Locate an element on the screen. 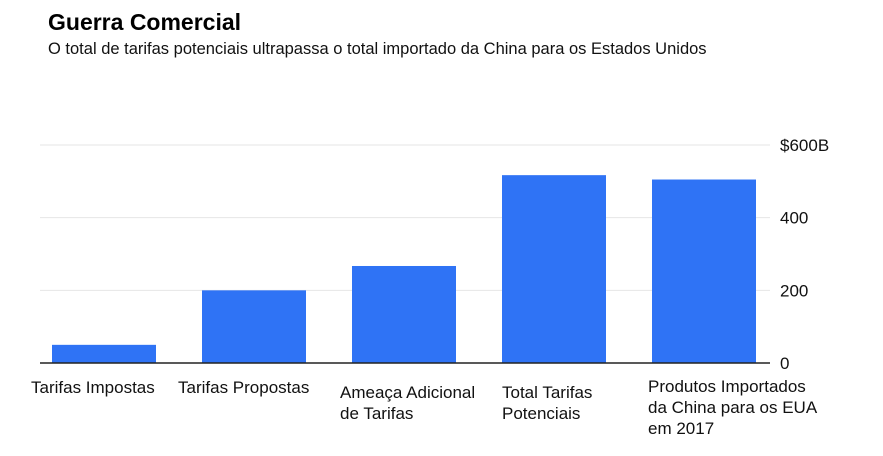  x-tick-label: Tarifas Propostas is located at coordinates (243, 387).